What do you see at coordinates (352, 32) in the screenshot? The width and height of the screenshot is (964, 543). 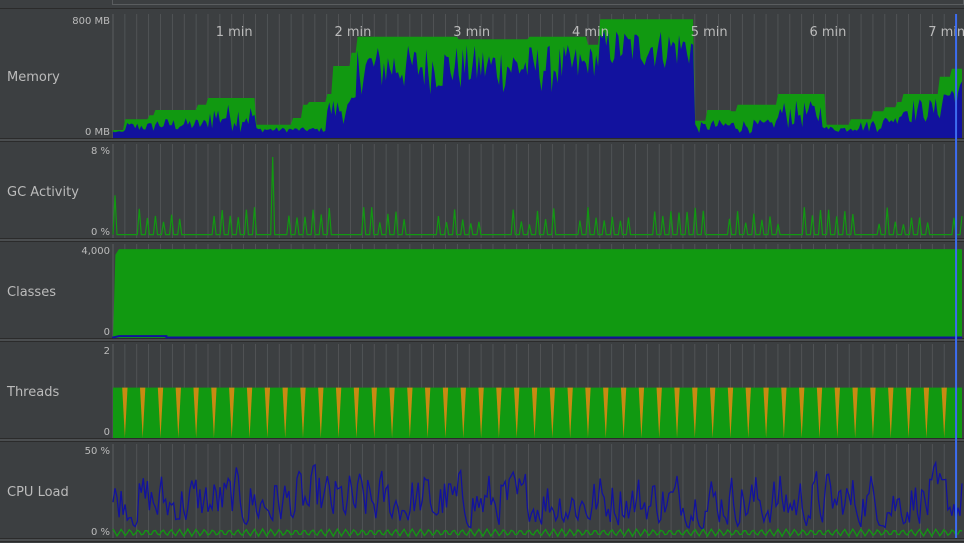 I see `time-tick-label: 2 min` at bounding box center [352, 32].